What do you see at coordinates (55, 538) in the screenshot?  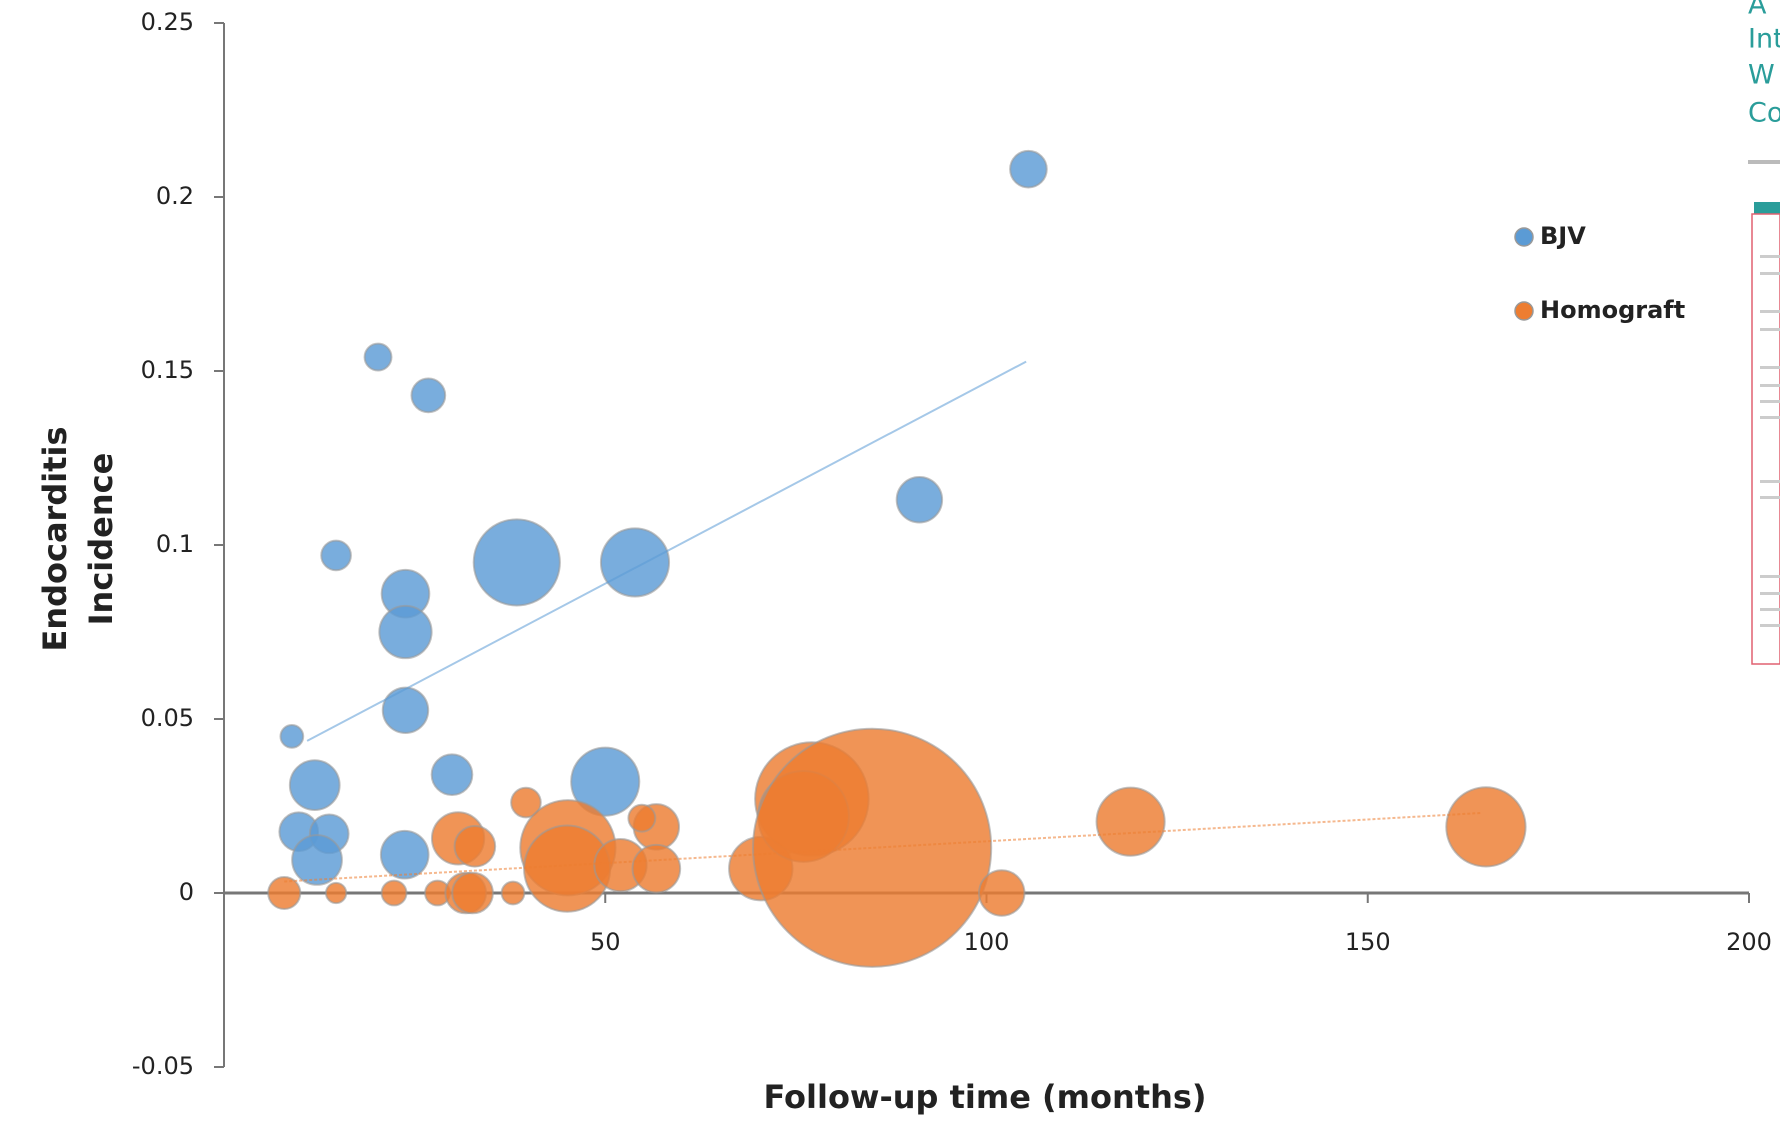 I see `y-axis-title-line: Endocarditis` at bounding box center [55, 538].